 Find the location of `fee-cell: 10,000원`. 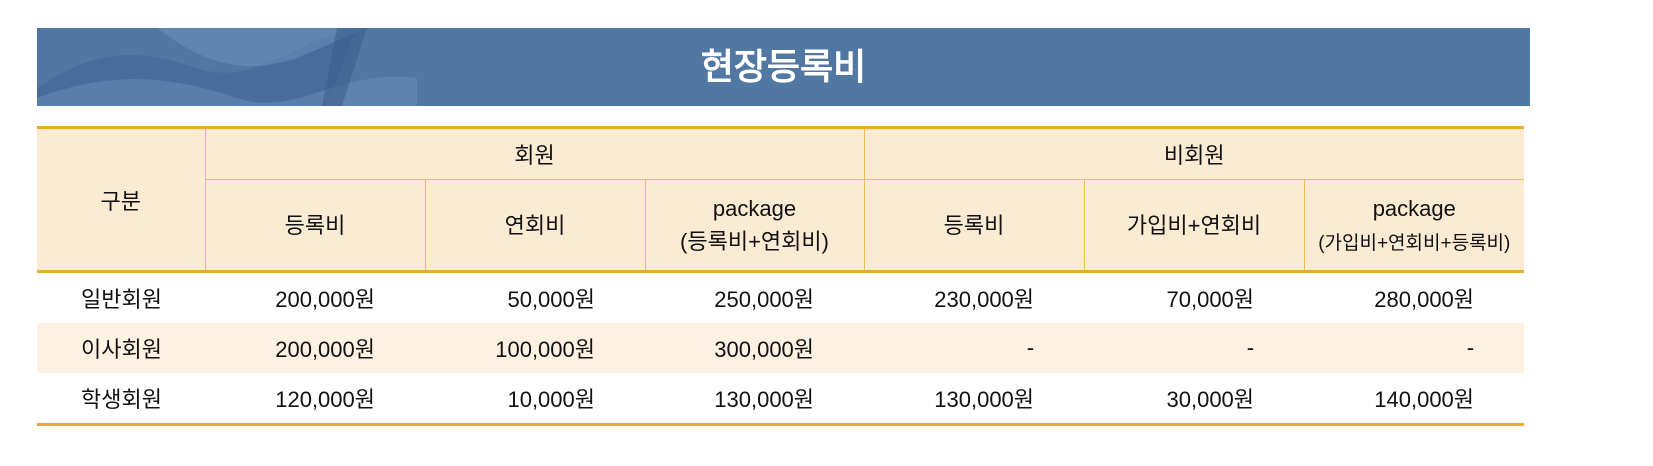

fee-cell: 10,000원 is located at coordinates (551, 399).